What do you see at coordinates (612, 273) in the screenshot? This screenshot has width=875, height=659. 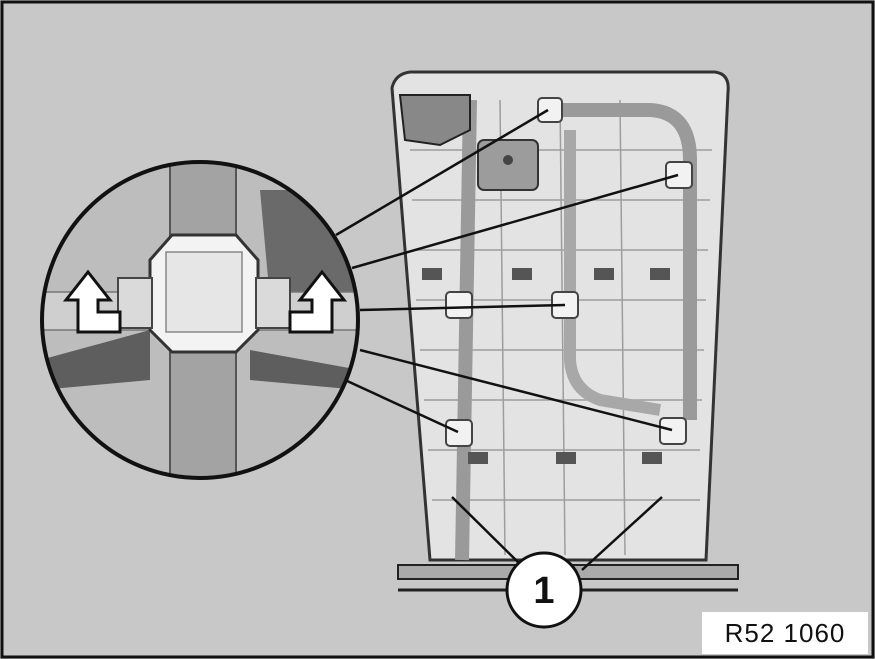 I see `frame-tube-inner` at bounding box center [612, 273].